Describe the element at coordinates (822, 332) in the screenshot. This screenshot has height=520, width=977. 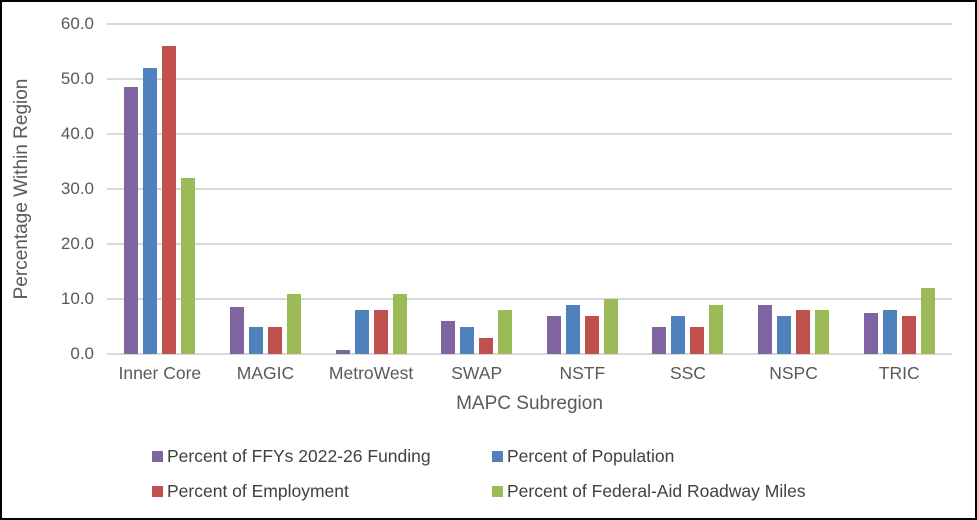
I see `bar-percent-of-federal-aid-roadway-miles-nspc` at that location.